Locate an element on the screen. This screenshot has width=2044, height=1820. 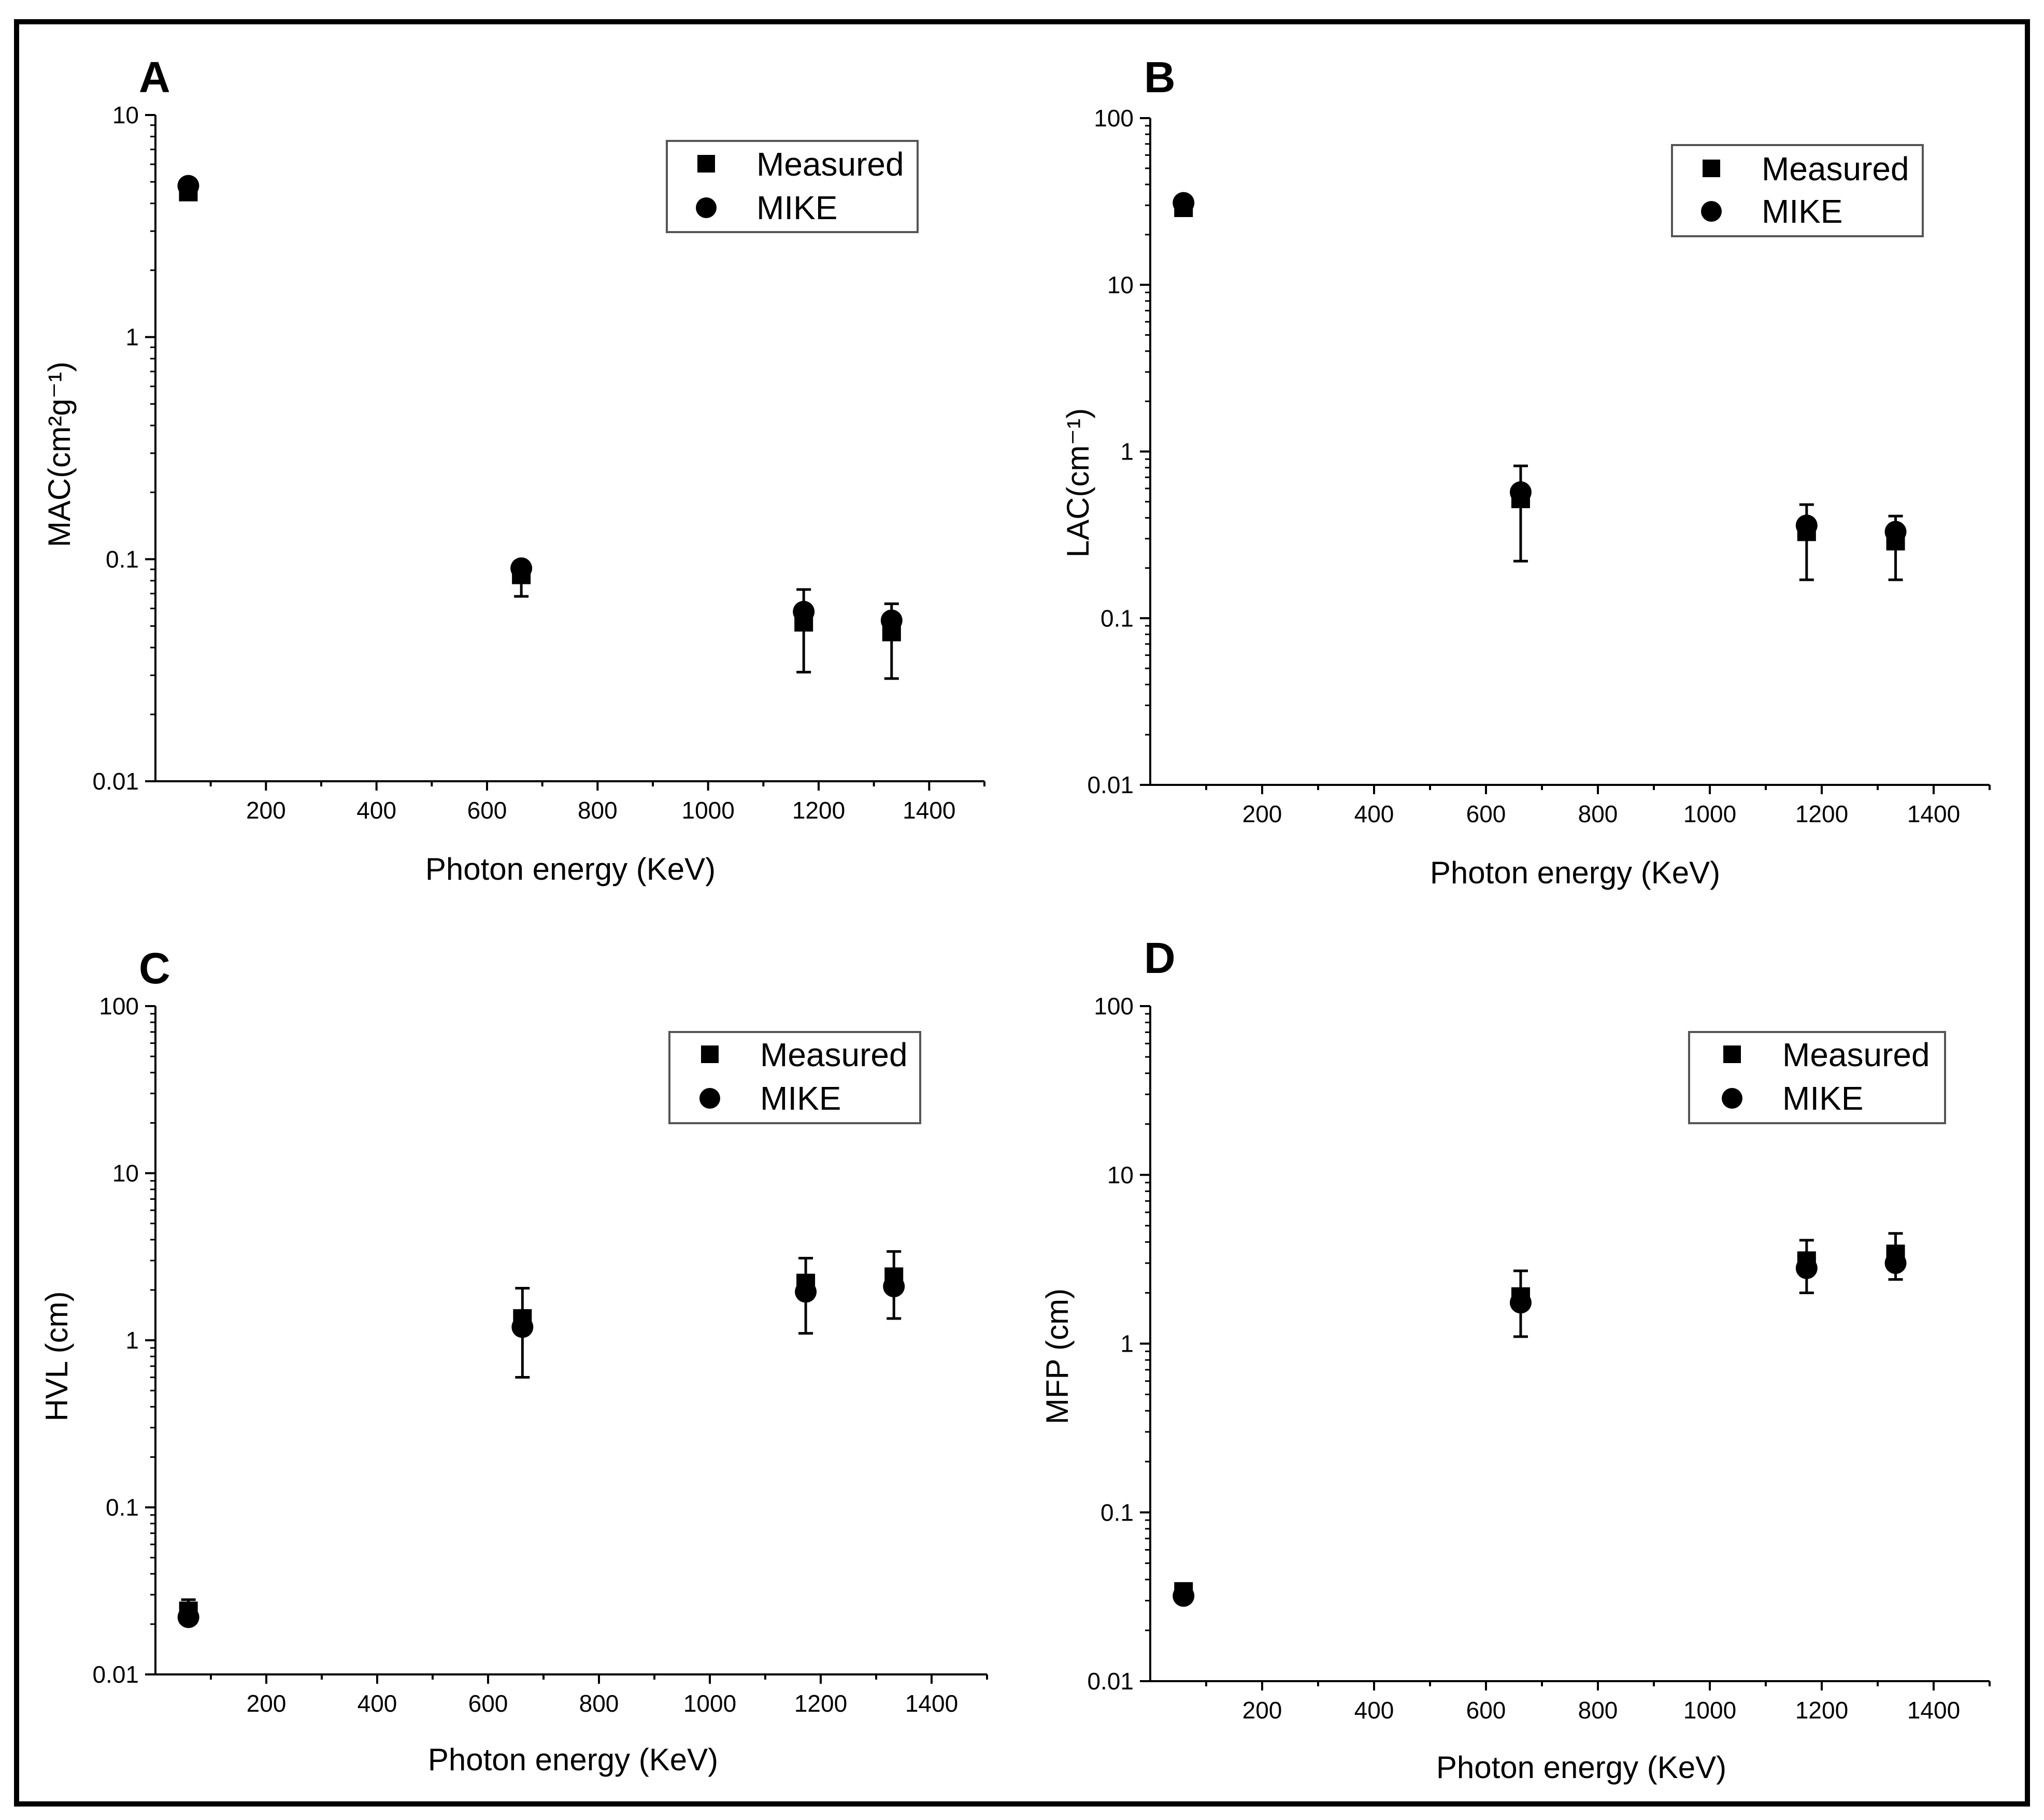
panel-letter: D is located at coordinates (1160, 958).